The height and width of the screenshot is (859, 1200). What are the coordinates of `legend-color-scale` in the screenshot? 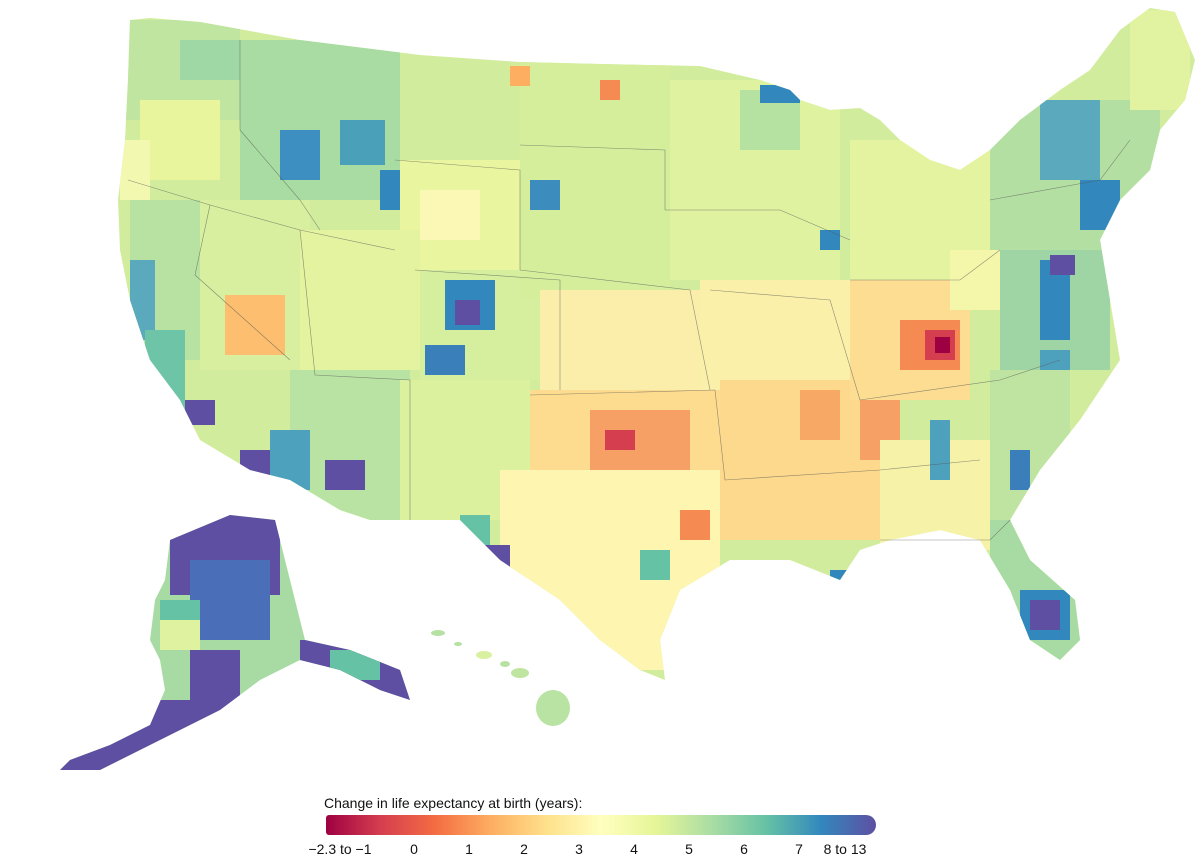 It's located at (601, 825).